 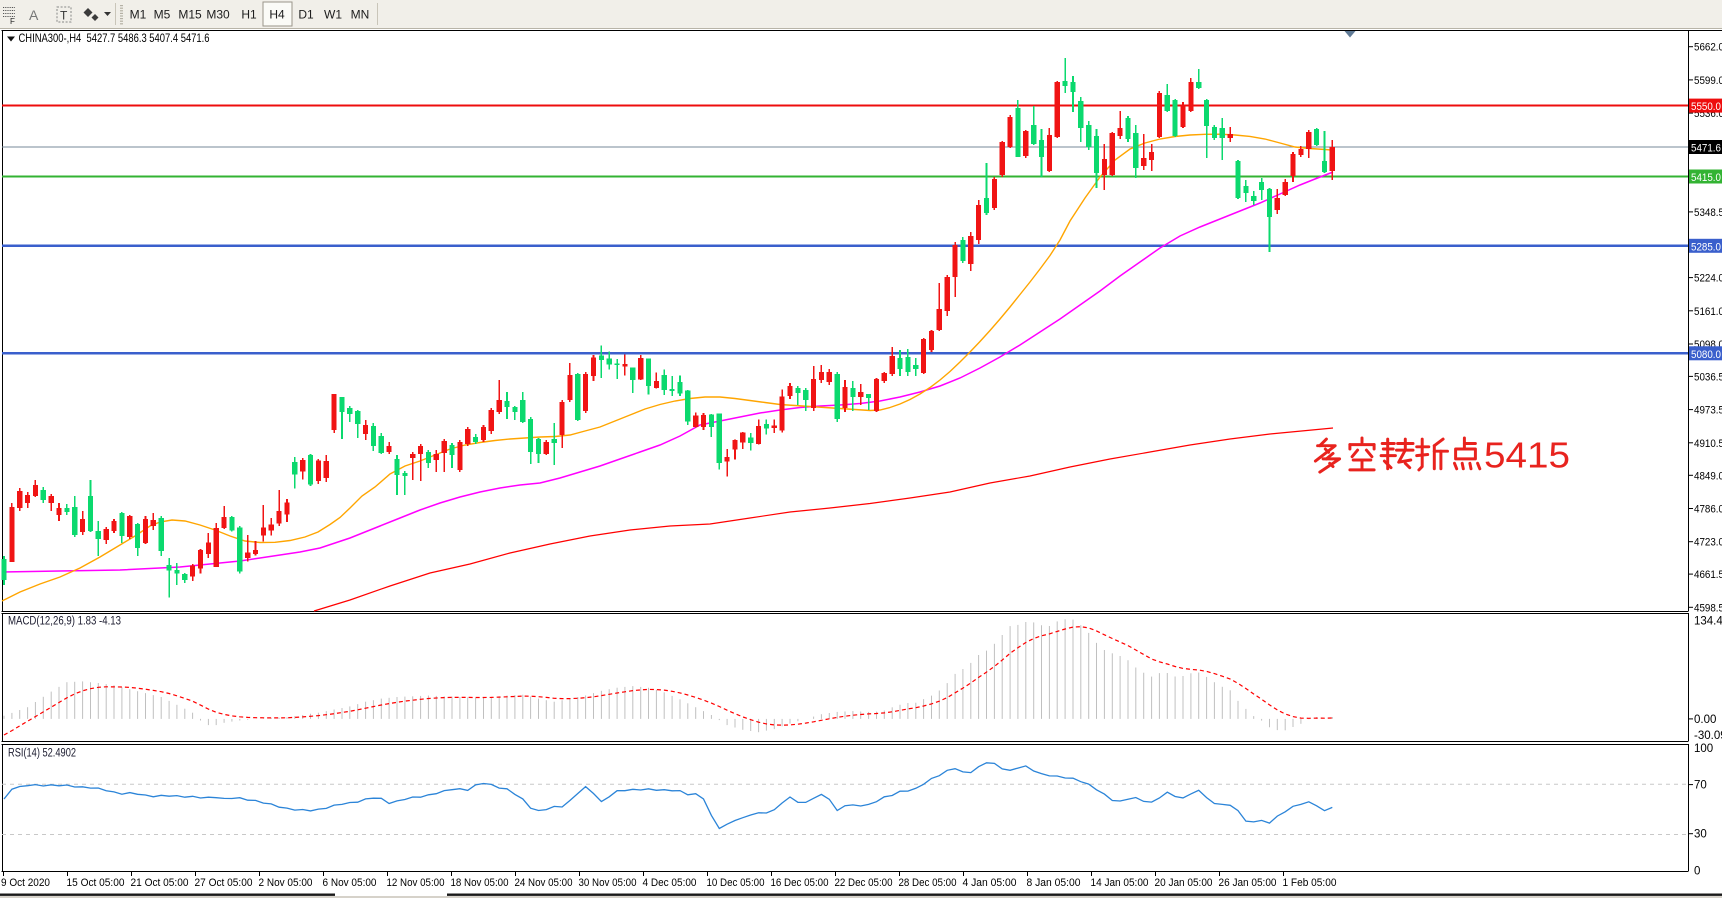 What do you see at coordinates (12, 21) in the screenshot?
I see `svg-text: F` at bounding box center [12, 21].